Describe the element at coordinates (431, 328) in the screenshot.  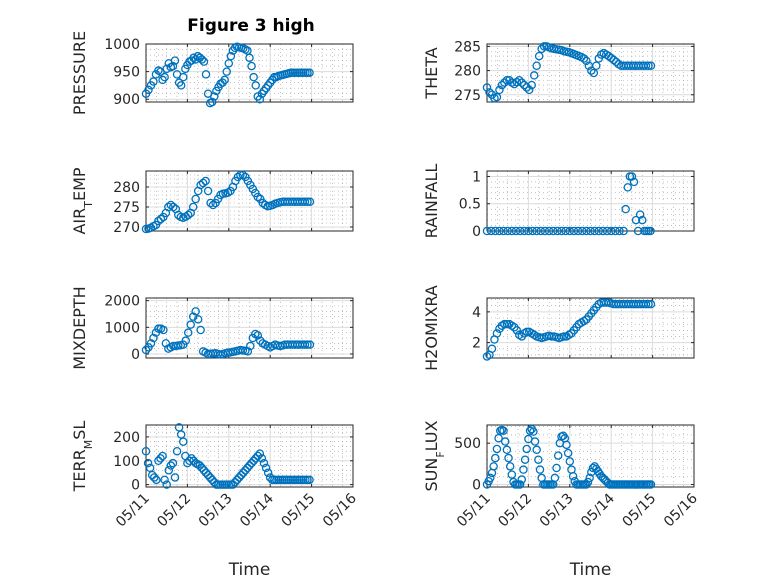
I see `y-axis-label: H2OMIXRA` at that location.